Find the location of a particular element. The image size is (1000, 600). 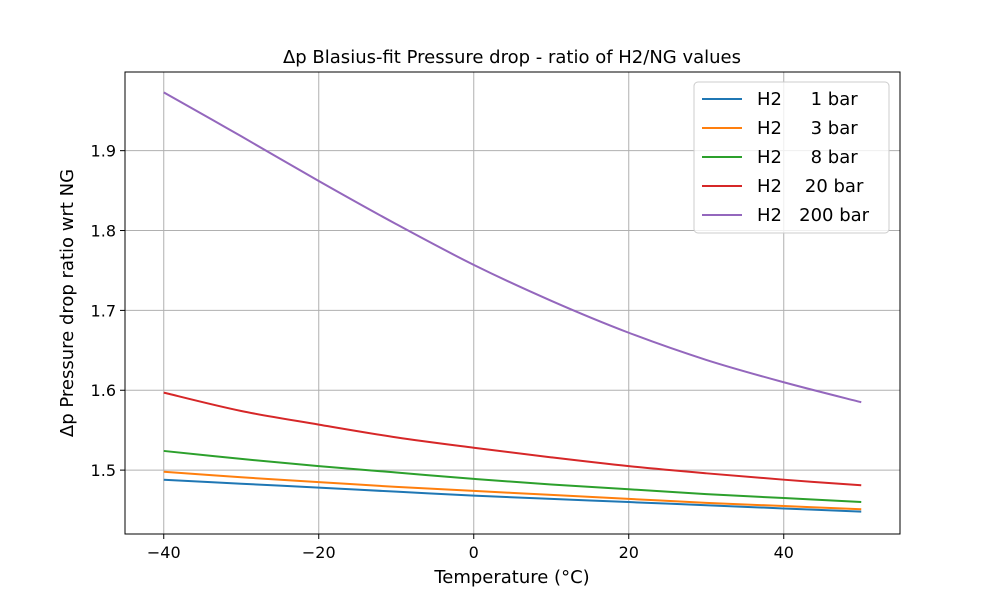

legend-label-2: H2 8 bar is located at coordinates (807, 157).